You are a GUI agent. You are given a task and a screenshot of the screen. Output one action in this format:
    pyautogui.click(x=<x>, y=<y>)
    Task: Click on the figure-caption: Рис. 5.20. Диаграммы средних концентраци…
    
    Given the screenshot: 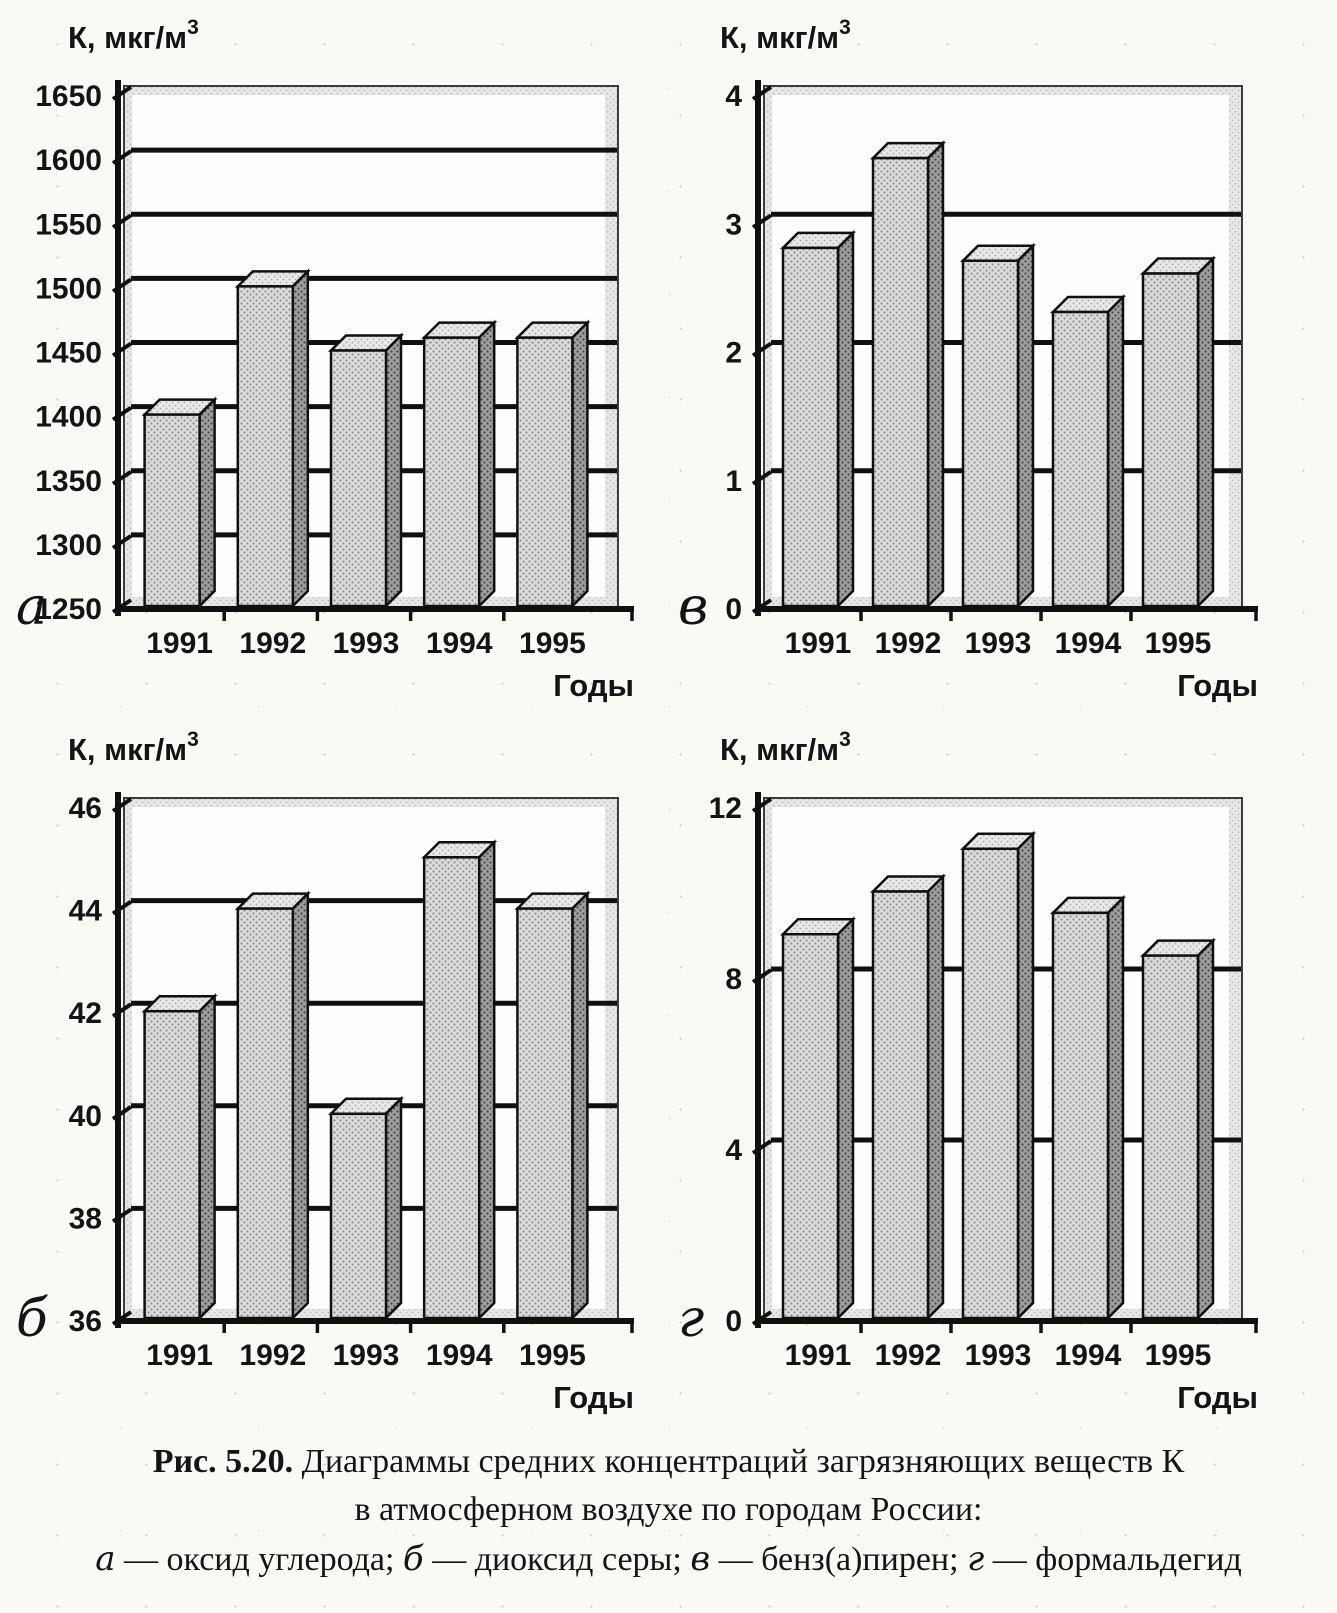 What is the action you would take?
    pyautogui.click(x=668, y=1511)
    